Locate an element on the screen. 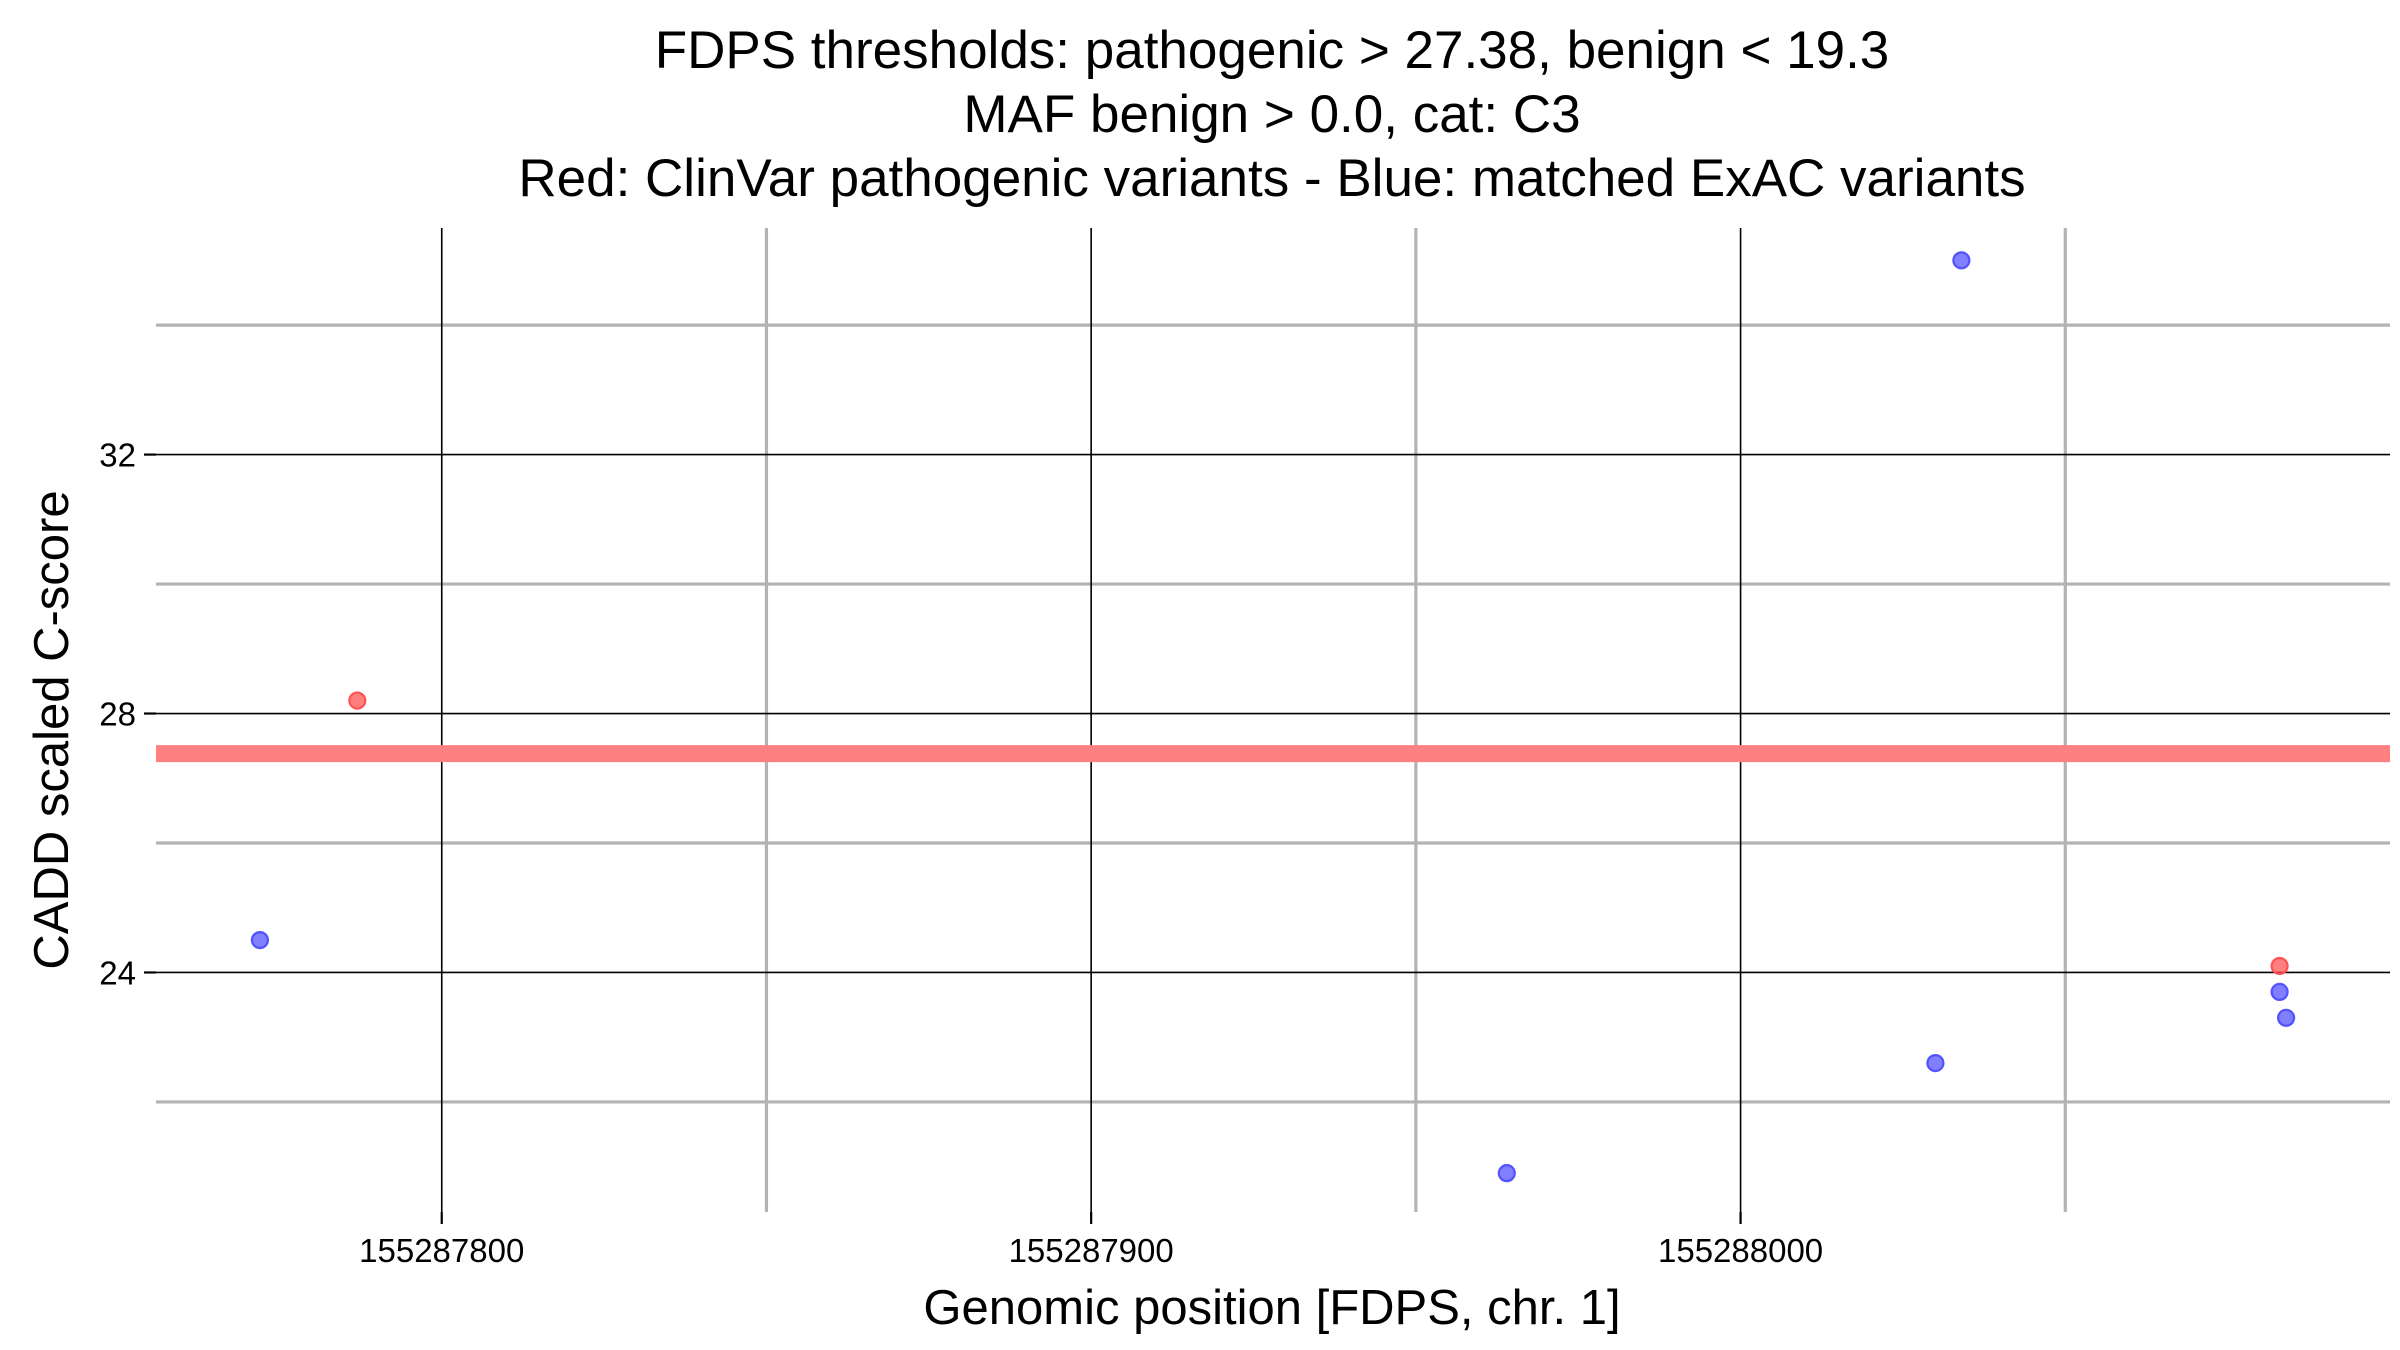 This screenshot has height=1350, width=2400. x-axis-title: Genomic position [FDPS, chr. 1] is located at coordinates (1271, 1308).